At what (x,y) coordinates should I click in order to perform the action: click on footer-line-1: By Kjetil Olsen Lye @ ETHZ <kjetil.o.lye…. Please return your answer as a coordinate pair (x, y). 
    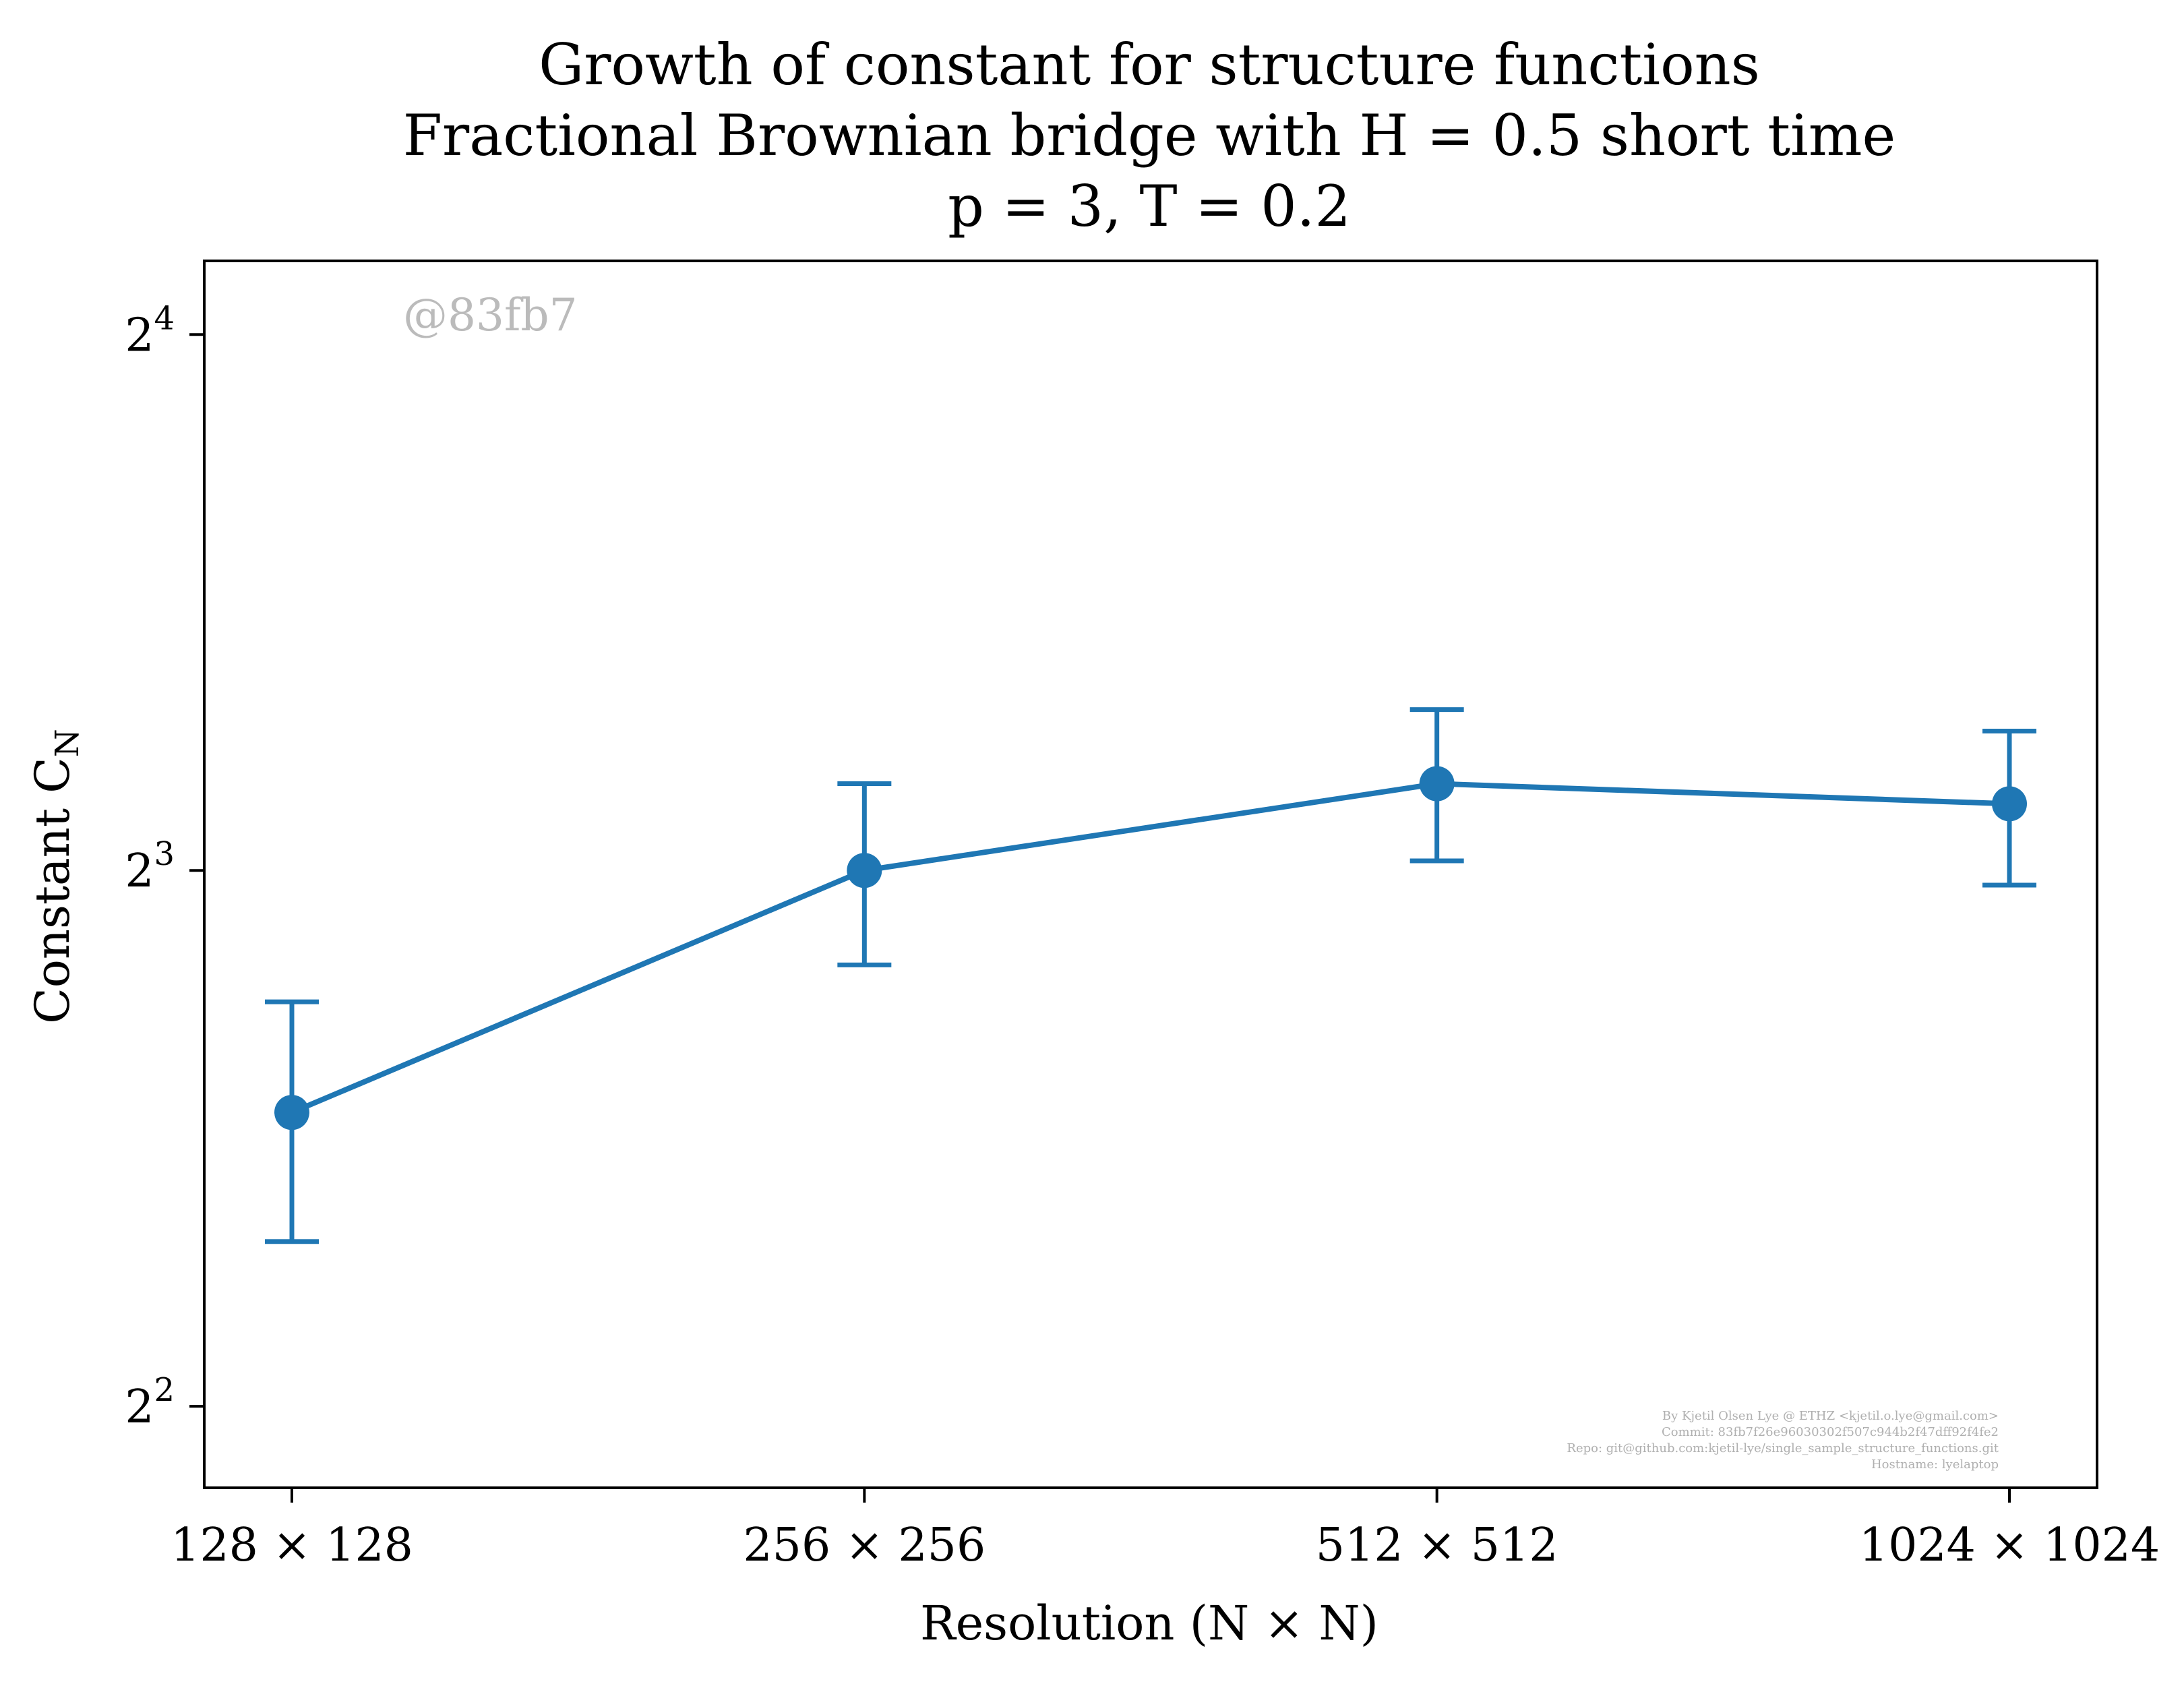
    Looking at the image, I should click on (1830, 1416).